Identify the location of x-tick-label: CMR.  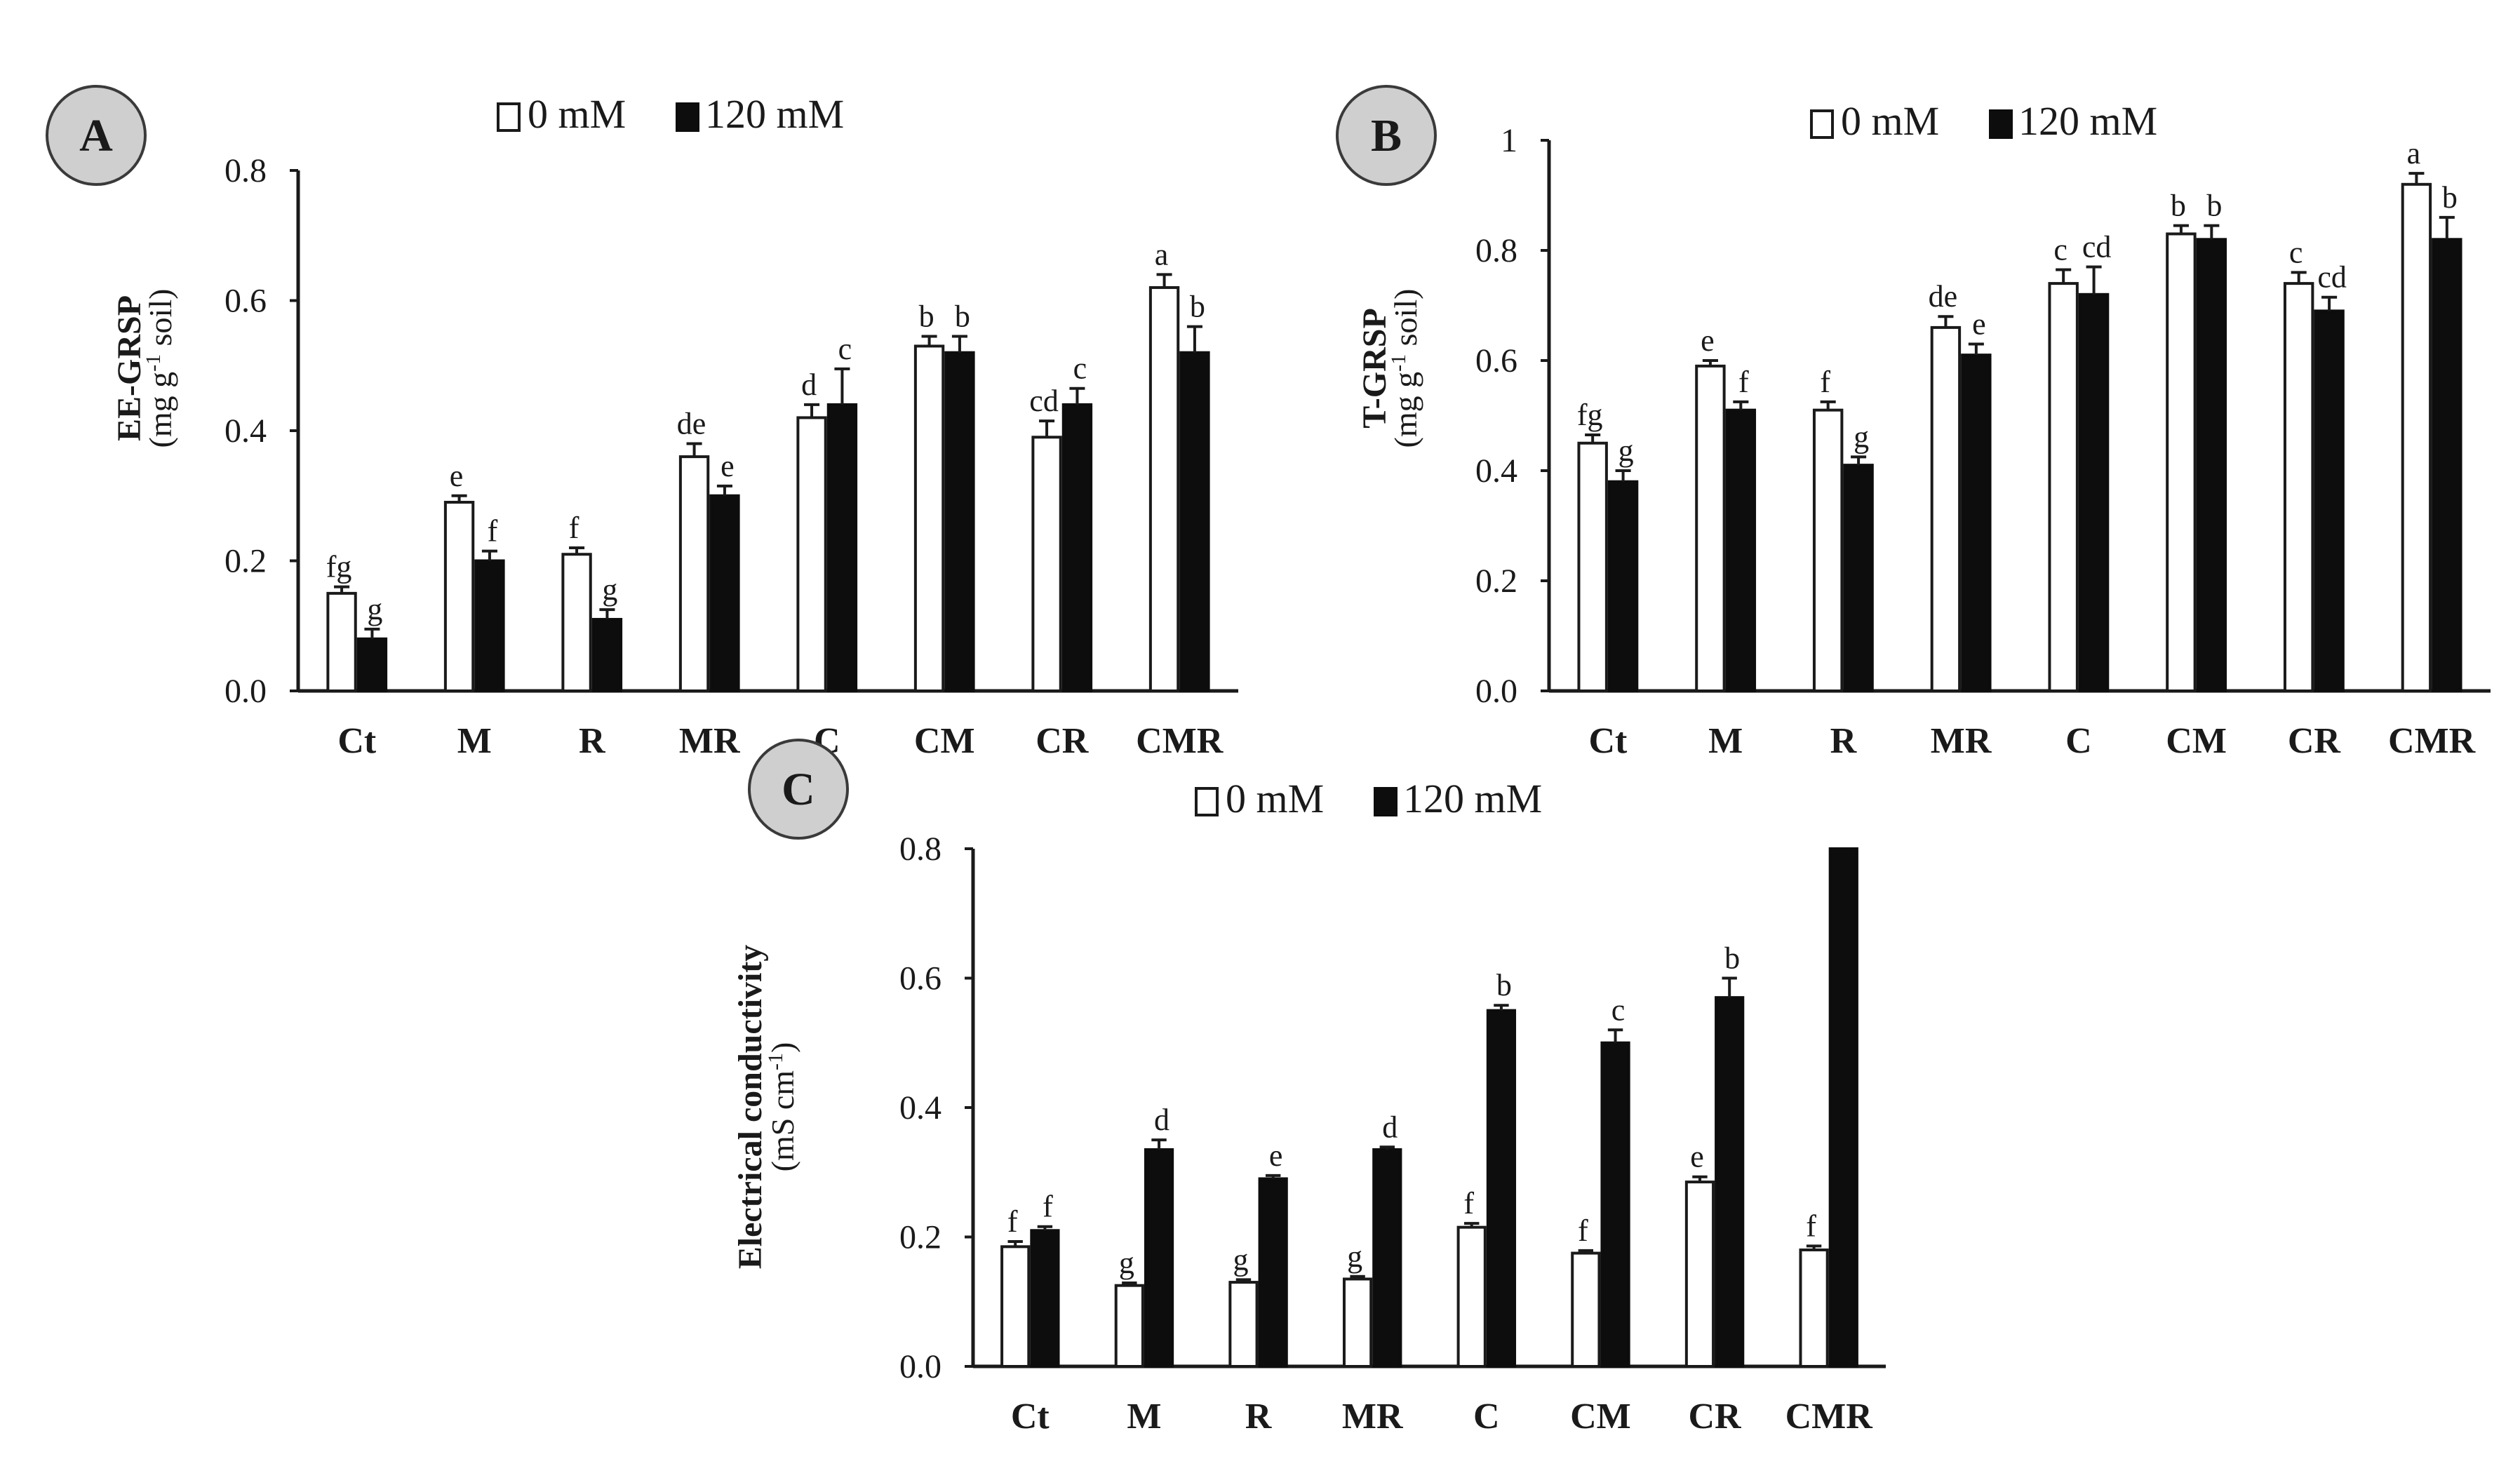
(1180, 741).